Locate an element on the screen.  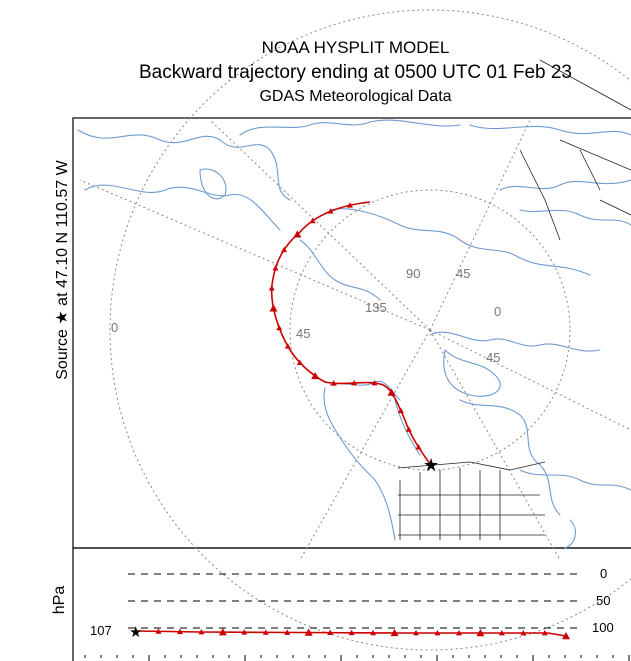
graticule-labels: 0 90 45 135 0 45 45 is located at coordinates (306, 315).